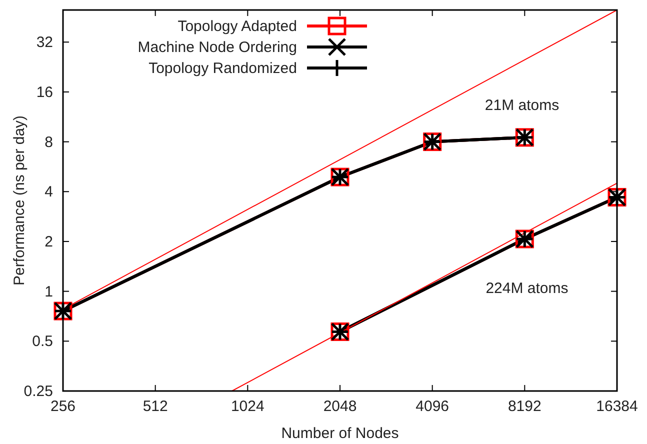 The width and height of the screenshot is (647, 444). What do you see at coordinates (44, 92) in the screenshot?
I see `y-tick-label: 16` at bounding box center [44, 92].